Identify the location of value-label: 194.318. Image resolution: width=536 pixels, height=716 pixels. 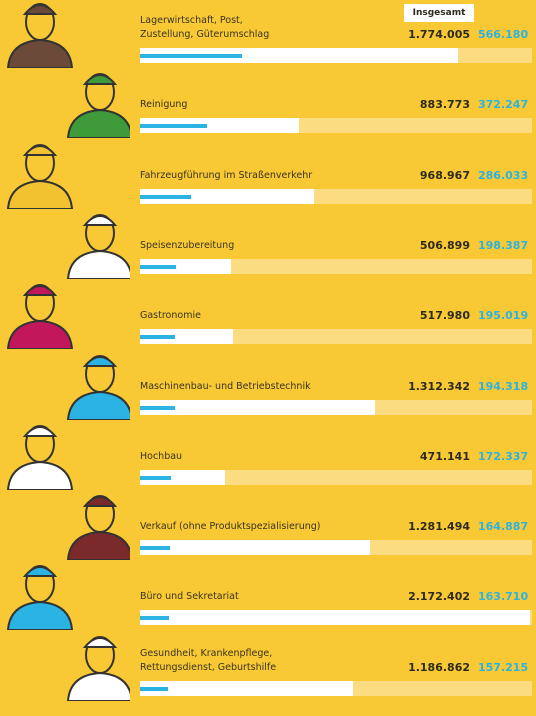
(503, 386).